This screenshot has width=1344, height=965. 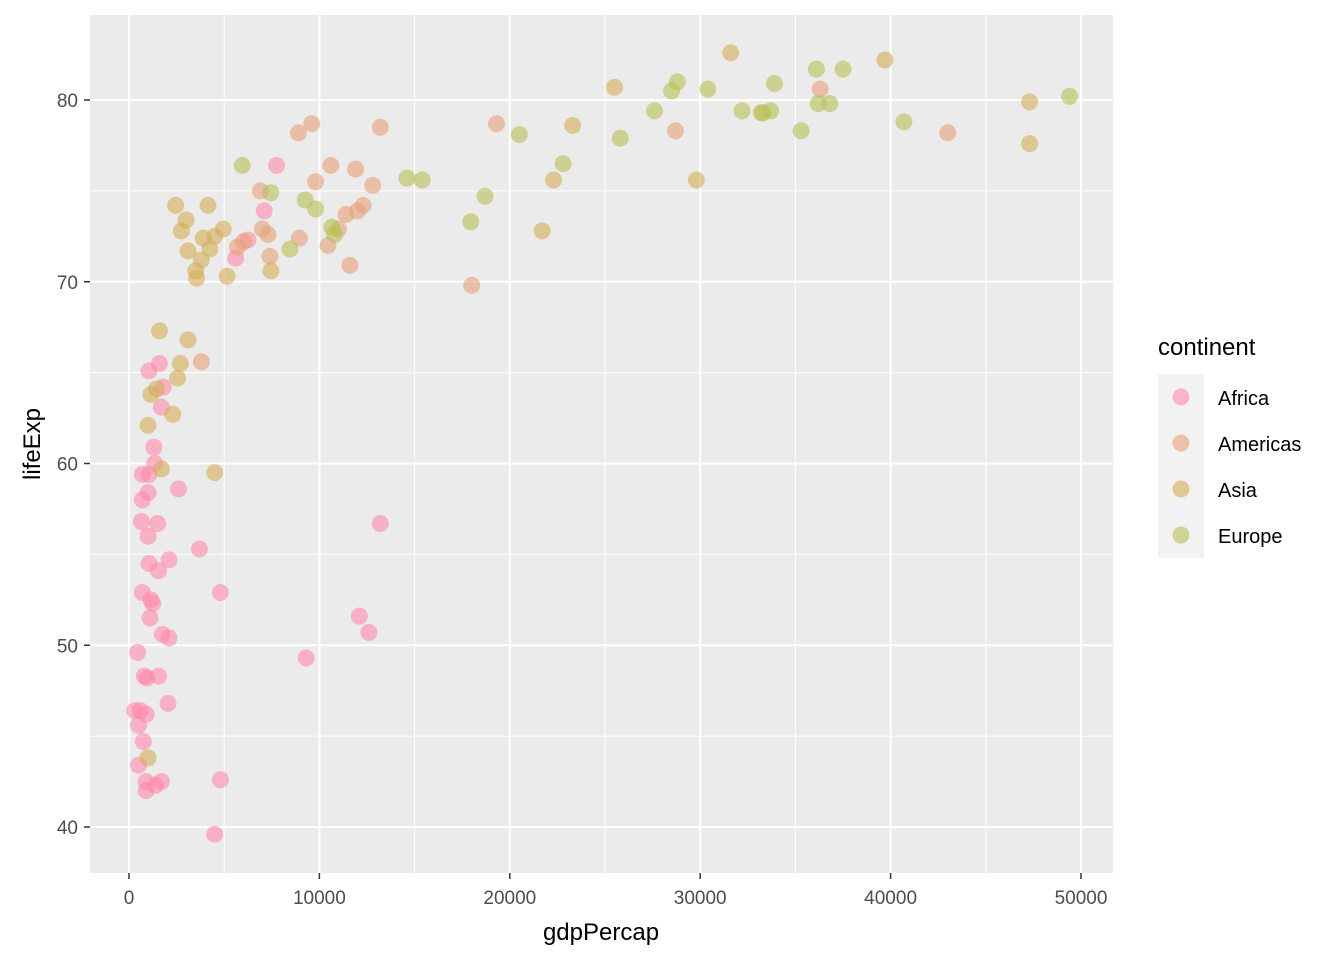 I want to click on legend-label: Americas, so click(x=1259, y=445).